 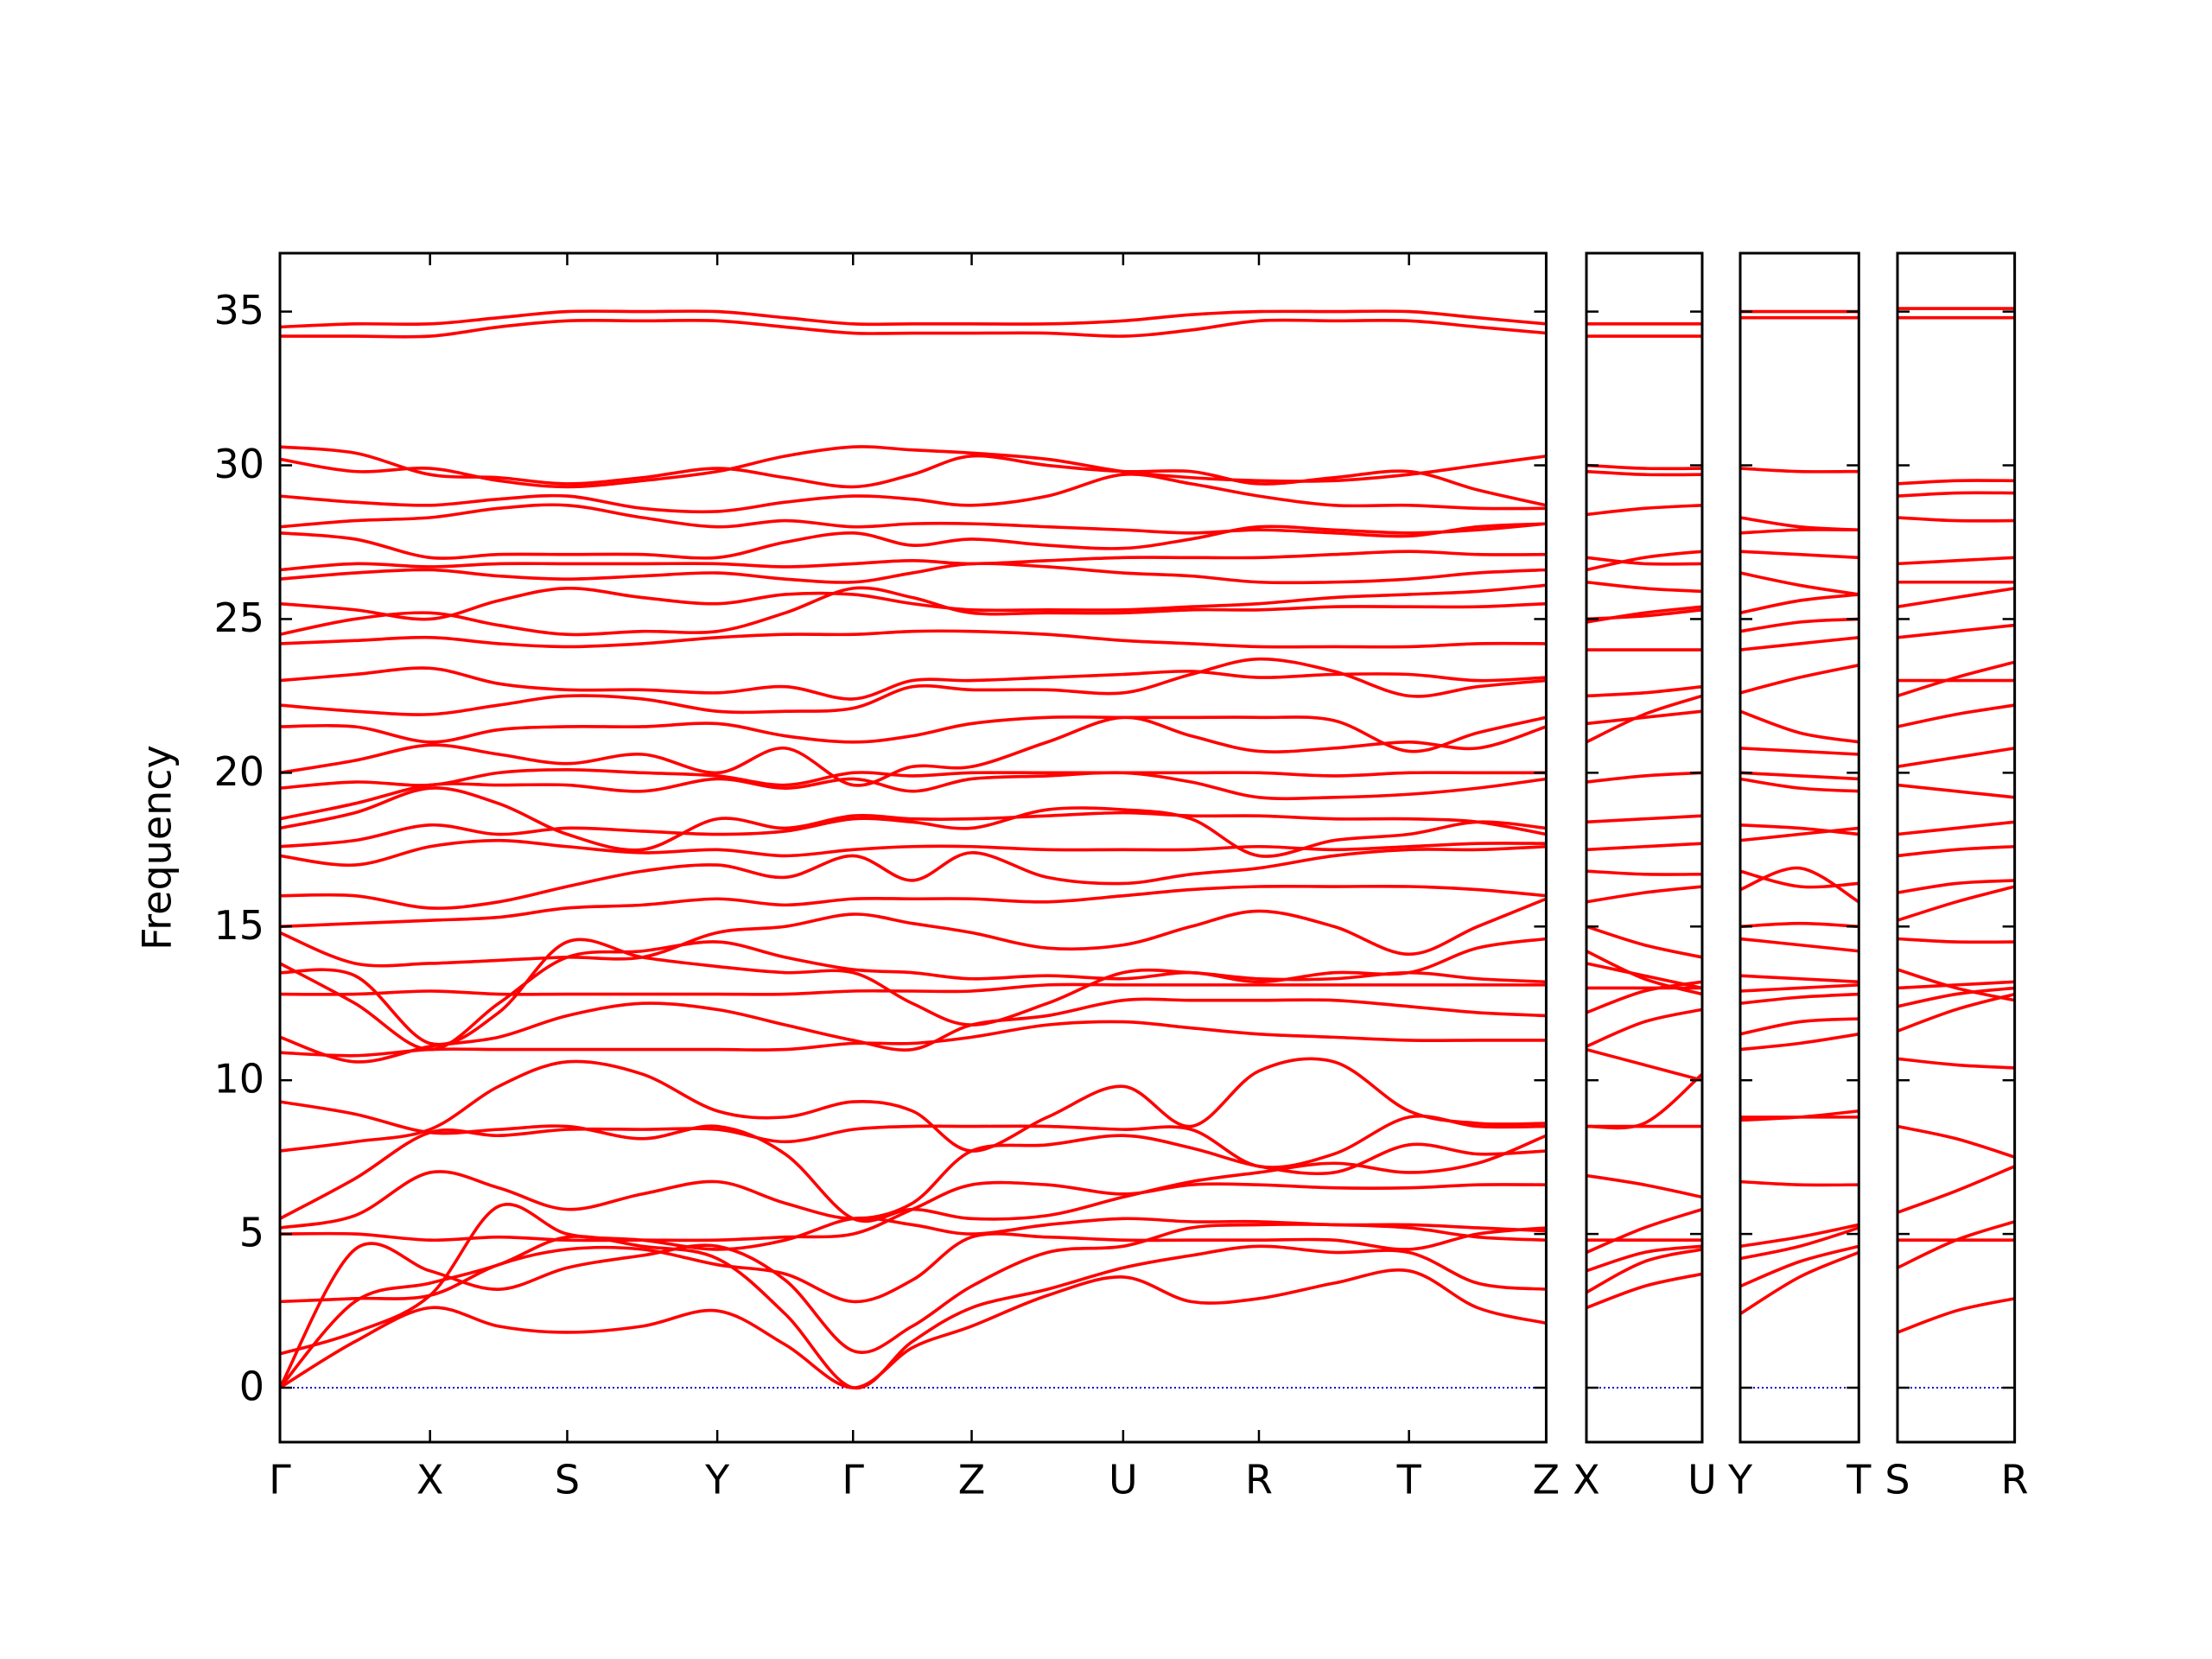 What do you see at coordinates (972, 1480) in the screenshot?
I see `x-tick-label: Z` at bounding box center [972, 1480].